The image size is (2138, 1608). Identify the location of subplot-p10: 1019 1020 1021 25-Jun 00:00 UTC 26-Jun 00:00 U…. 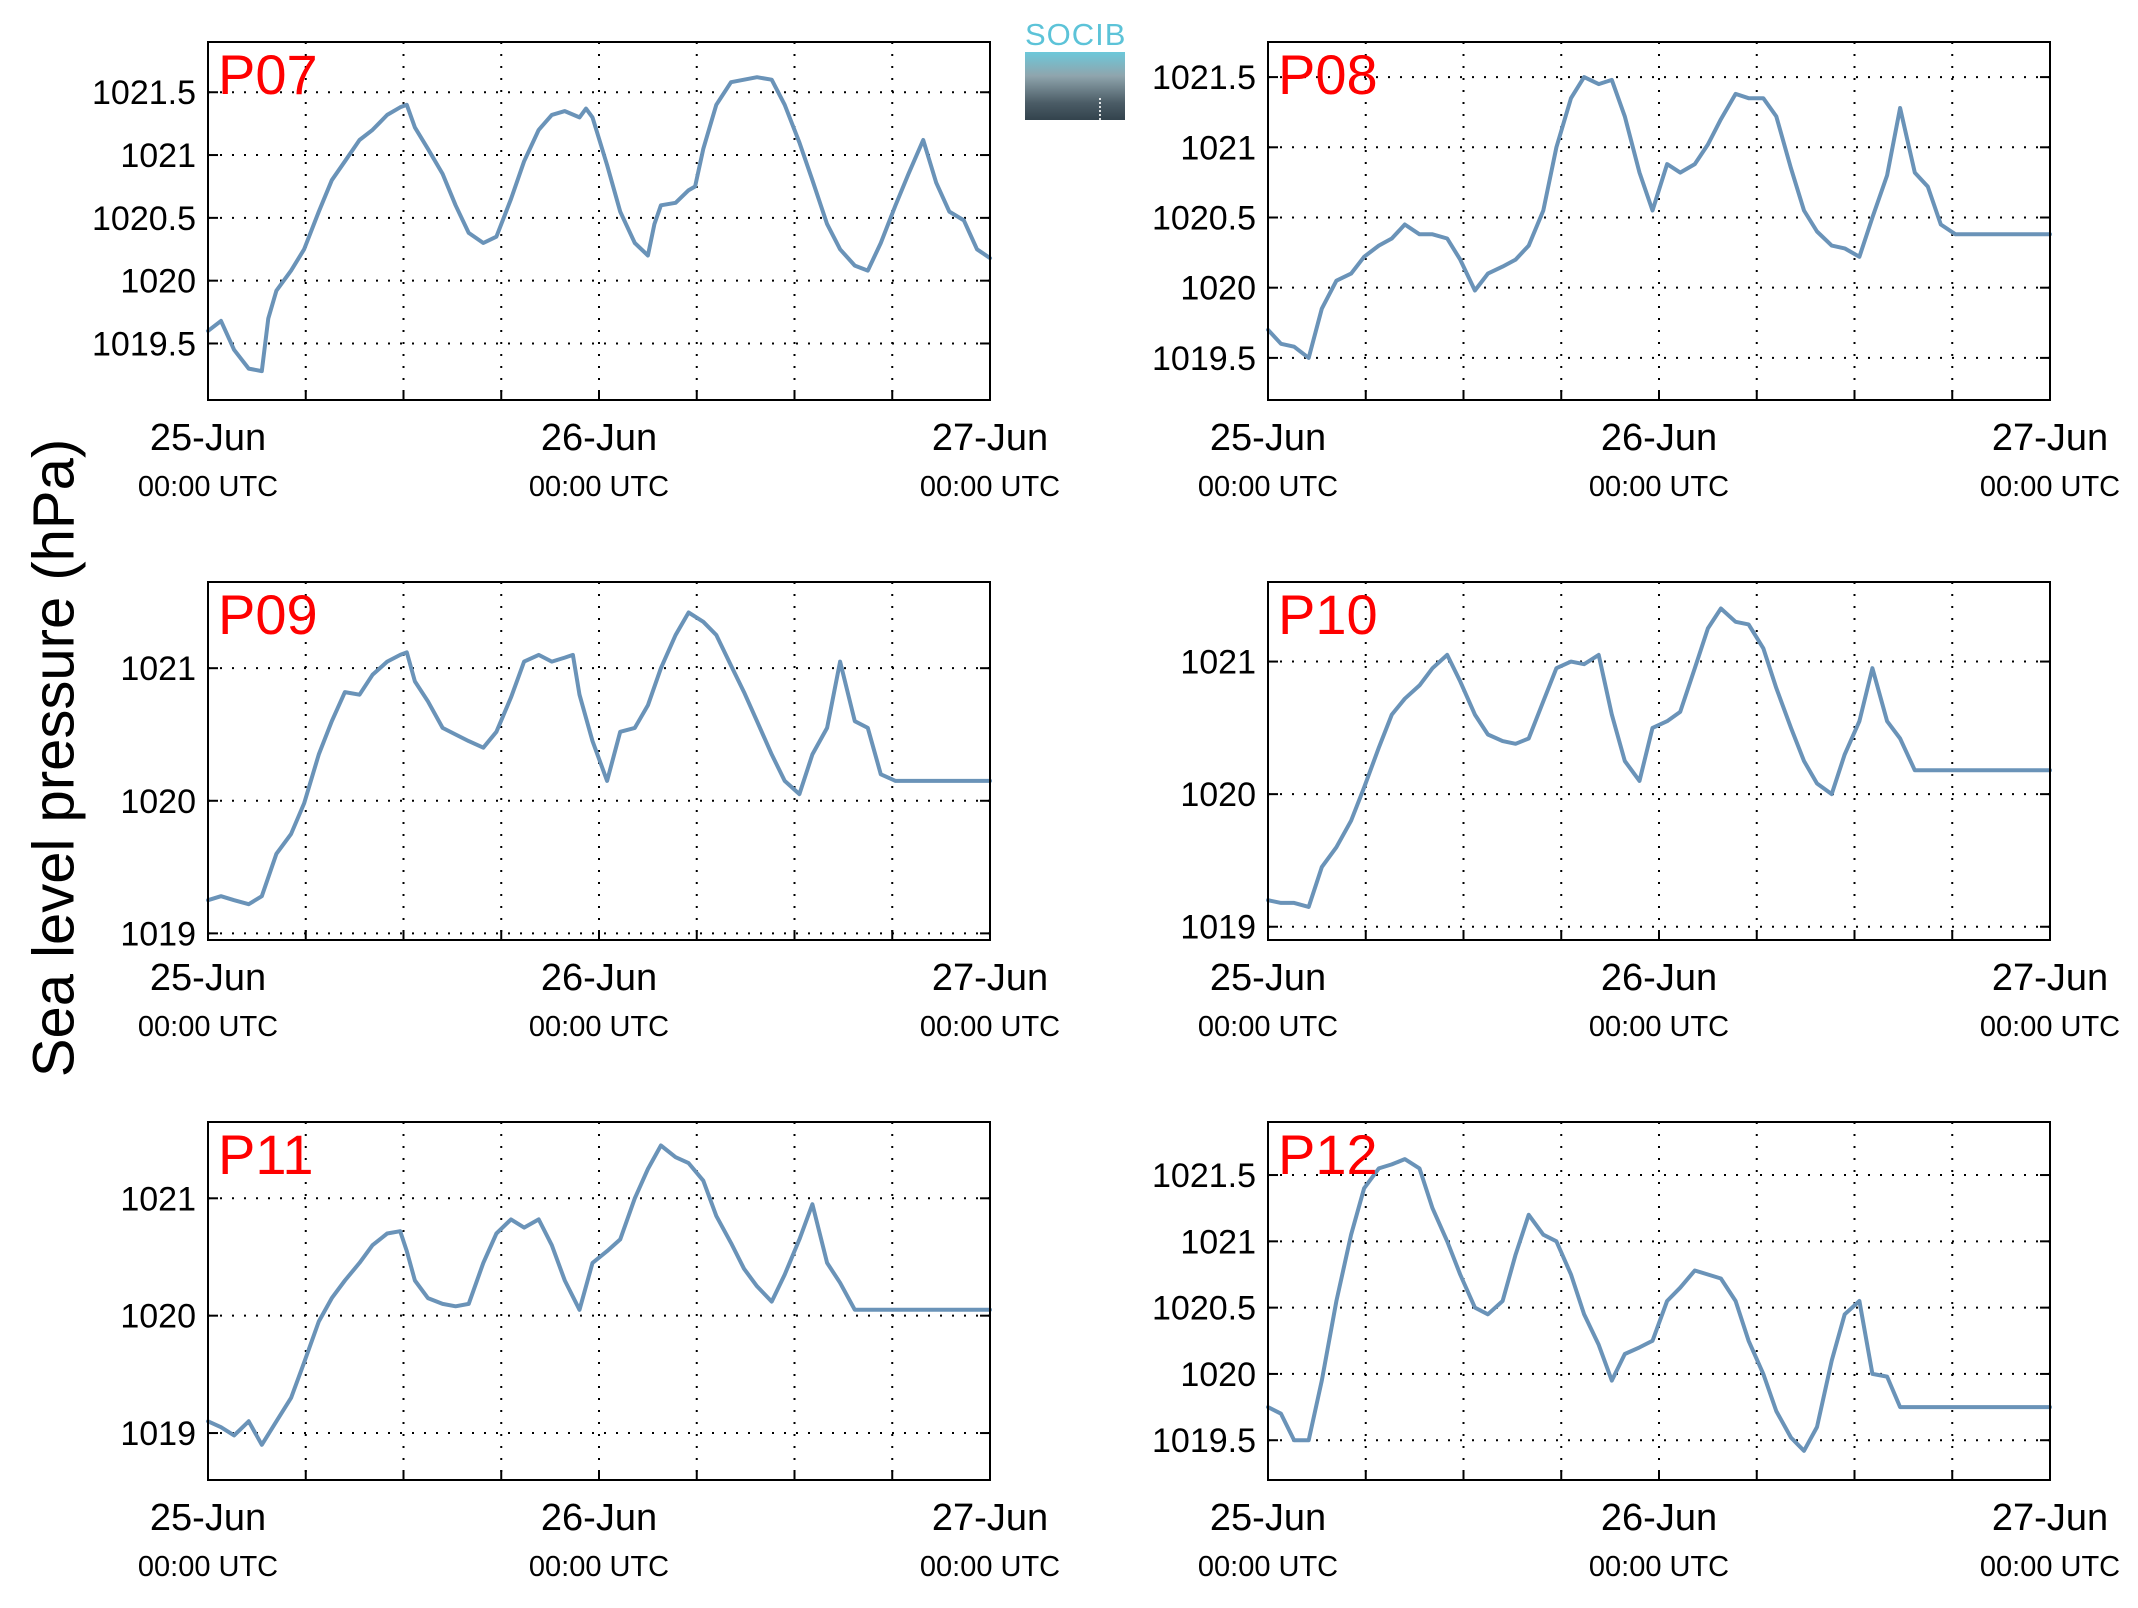
(1650, 812).